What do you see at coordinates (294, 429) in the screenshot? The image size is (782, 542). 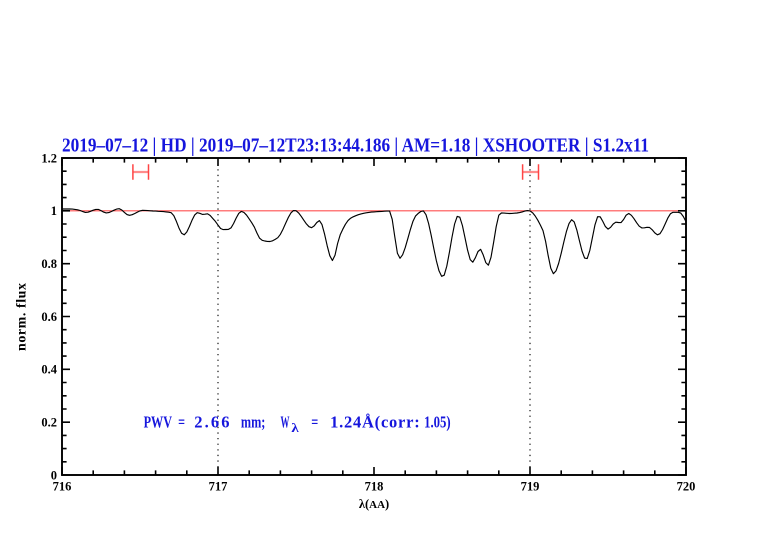 I see `svg-text: λ` at bounding box center [294, 429].